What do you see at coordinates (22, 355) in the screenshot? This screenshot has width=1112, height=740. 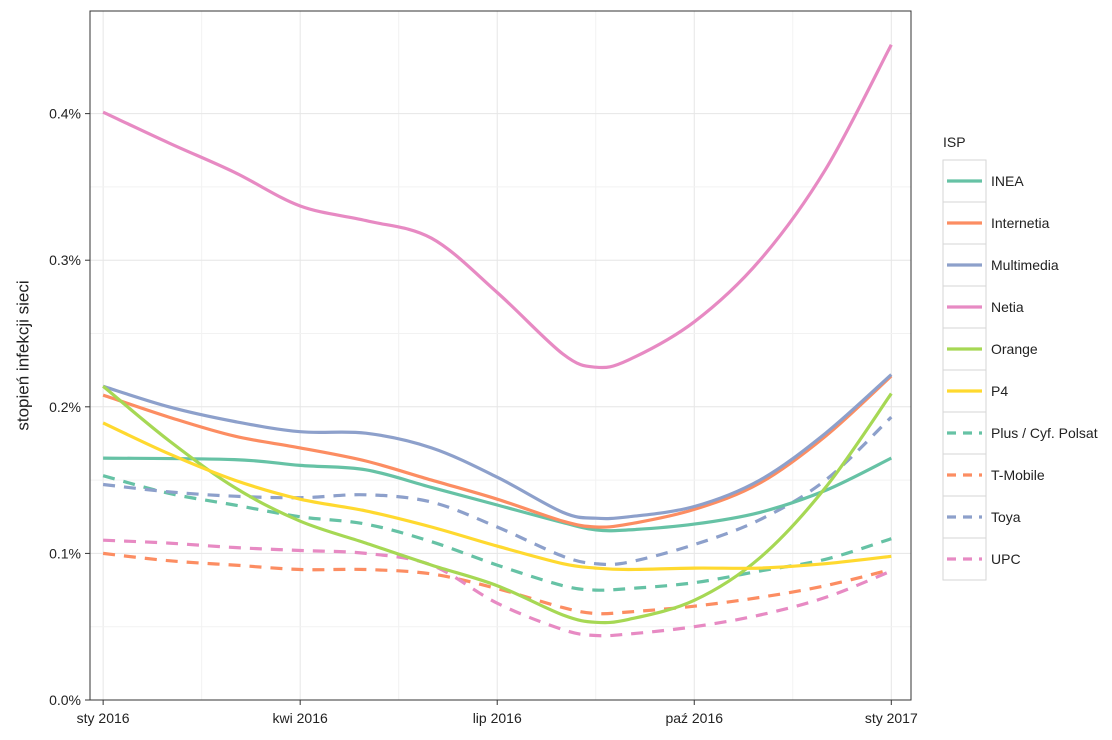 I see `y-axis-title: stopień infekcji sieci` at bounding box center [22, 355].